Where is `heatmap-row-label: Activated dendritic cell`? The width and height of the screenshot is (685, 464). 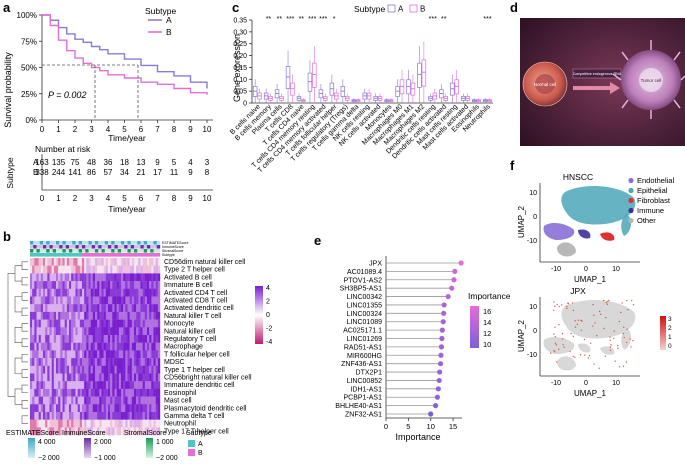 heatmap-row-label: Activated dendritic cell is located at coordinates (199, 308).